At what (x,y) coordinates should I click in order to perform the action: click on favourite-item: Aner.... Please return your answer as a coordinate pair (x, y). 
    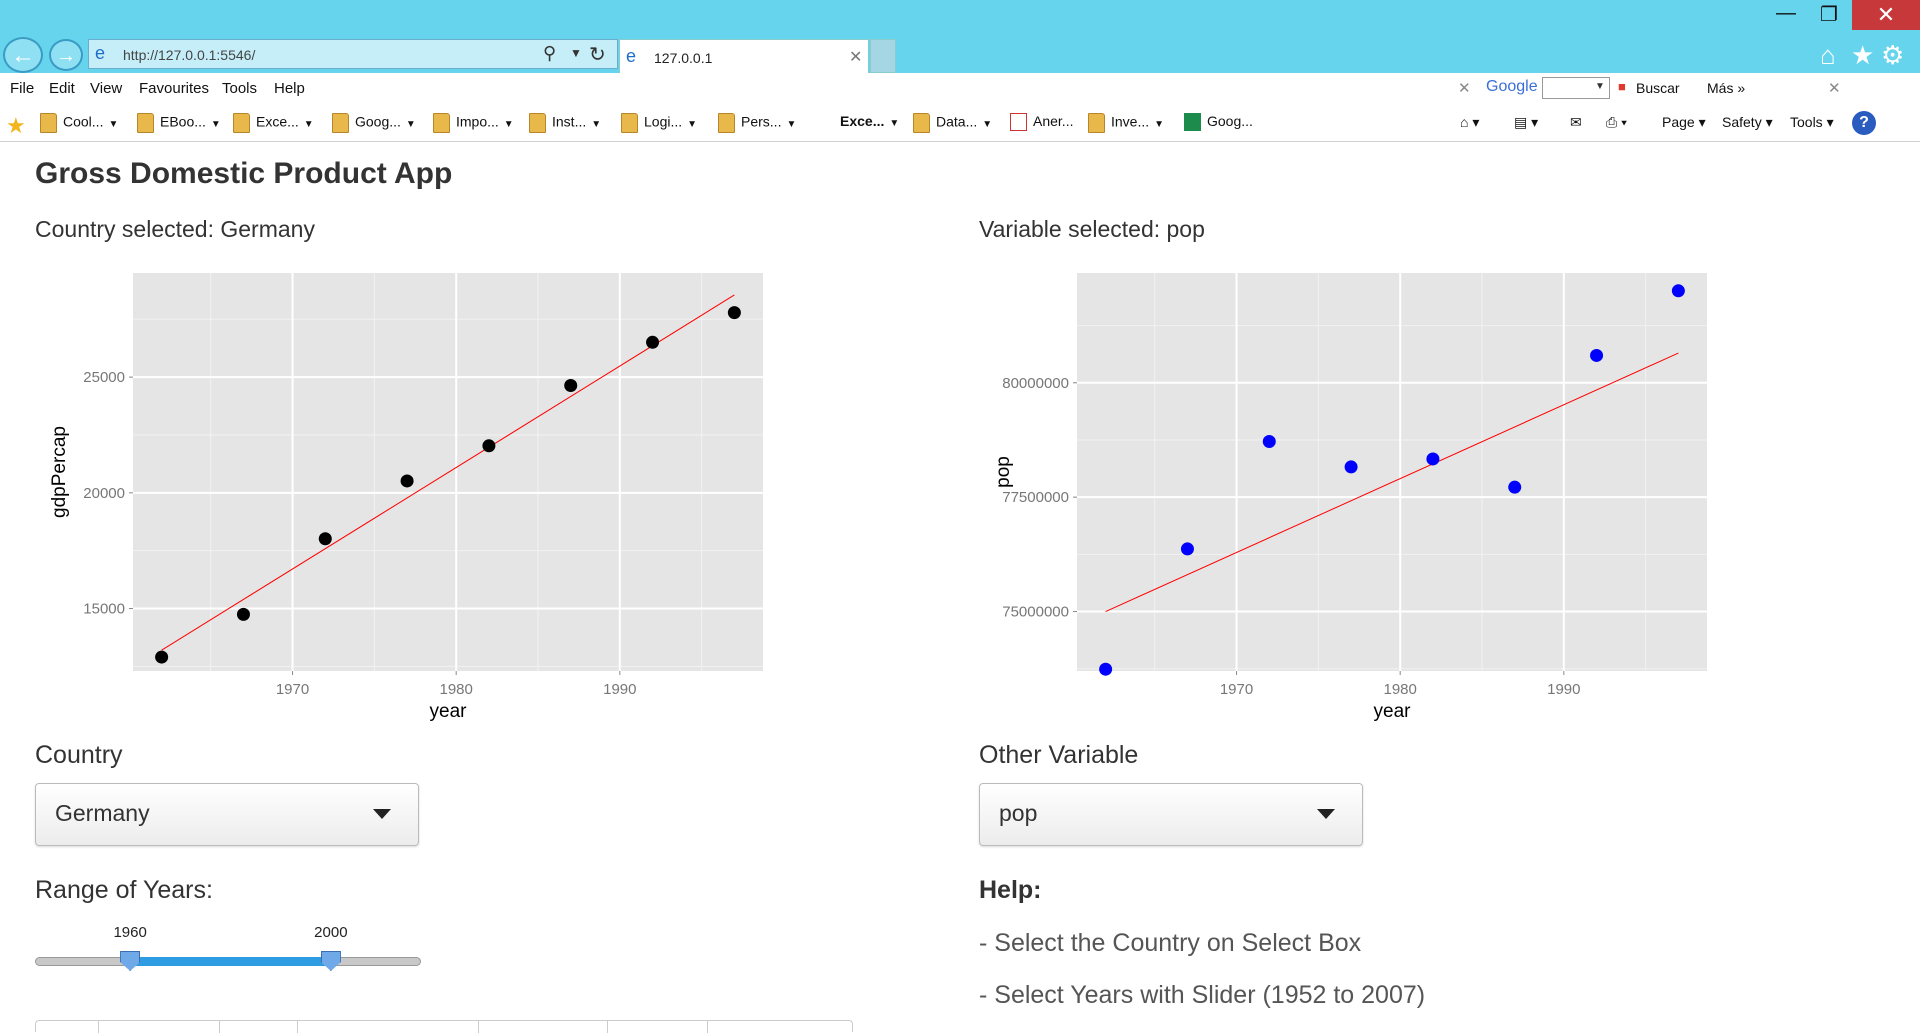
    Looking at the image, I should click on (1041, 124).